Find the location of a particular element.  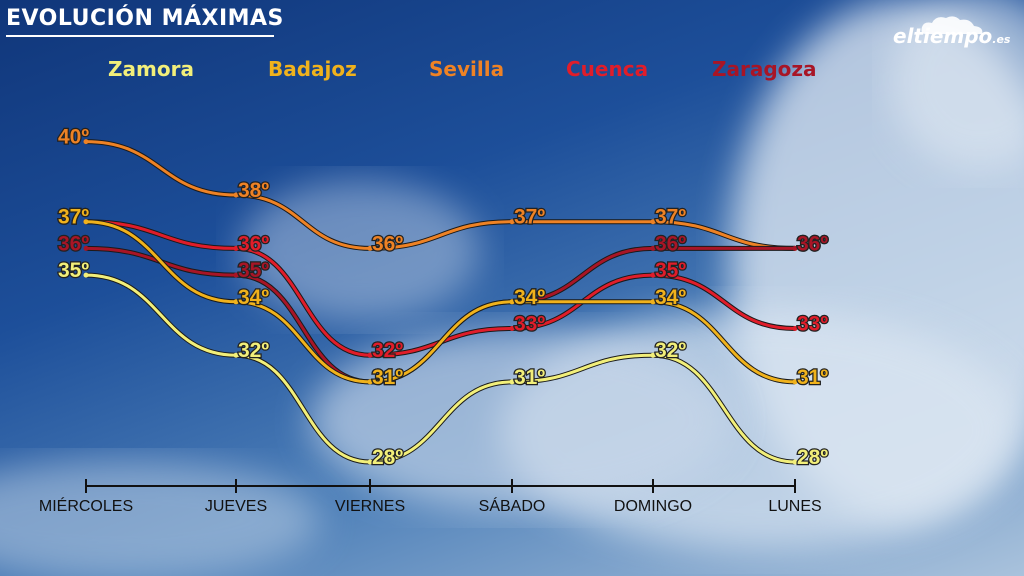

legend-zamora: Zamora is located at coordinates (151, 69).